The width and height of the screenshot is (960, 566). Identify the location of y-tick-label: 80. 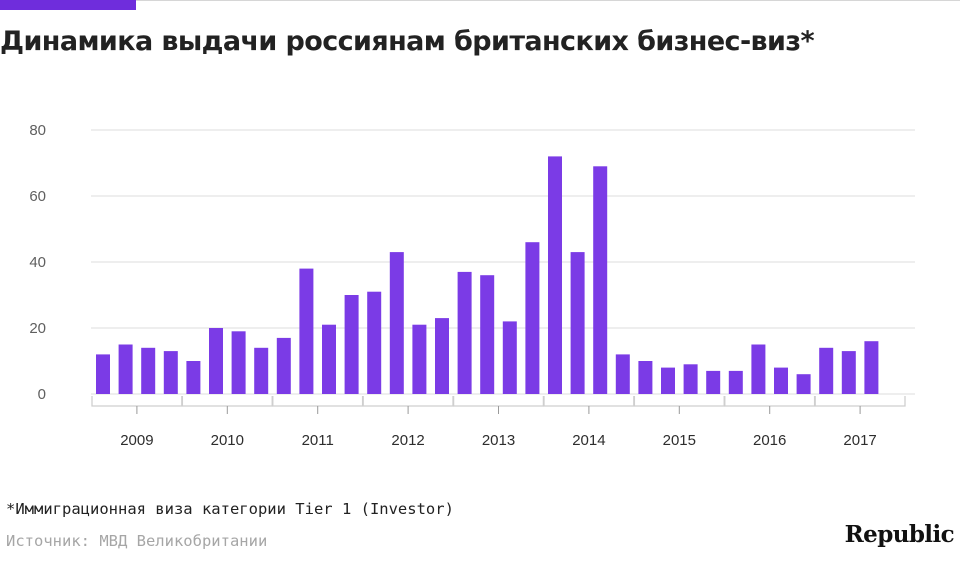
(37, 130).